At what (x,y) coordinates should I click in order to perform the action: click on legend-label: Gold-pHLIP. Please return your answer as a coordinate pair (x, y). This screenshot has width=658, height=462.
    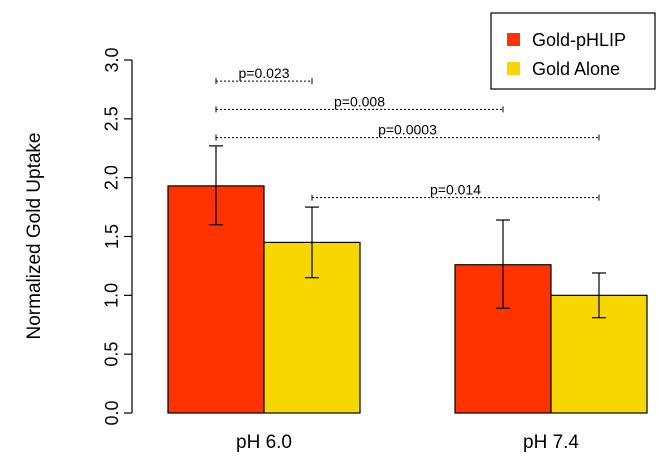
    Looking at the image, I should click on (579, 40).